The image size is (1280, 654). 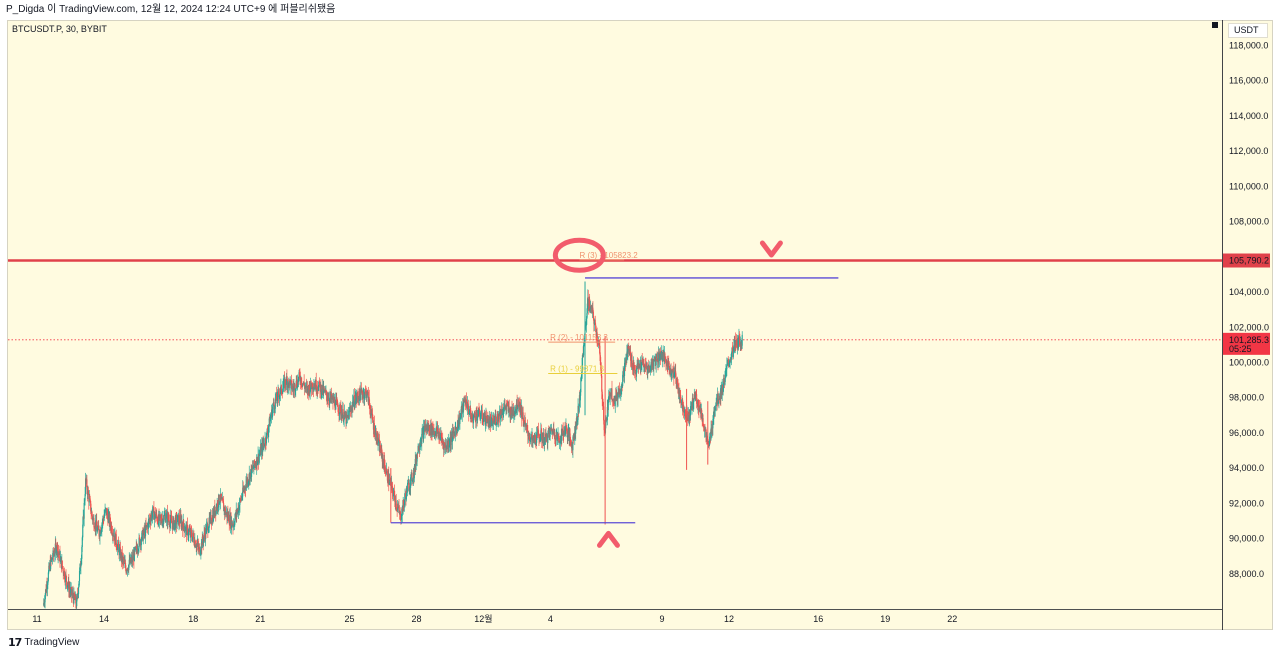 I want to click on object-tree-icon, so click(x=1215, y=25).